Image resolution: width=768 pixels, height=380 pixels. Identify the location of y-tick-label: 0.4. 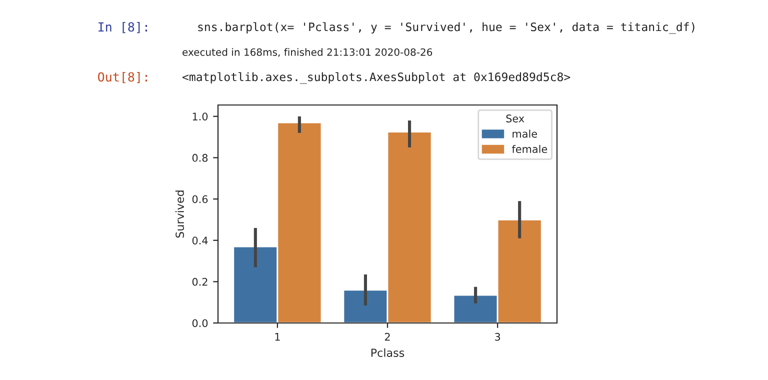
(200, 240).